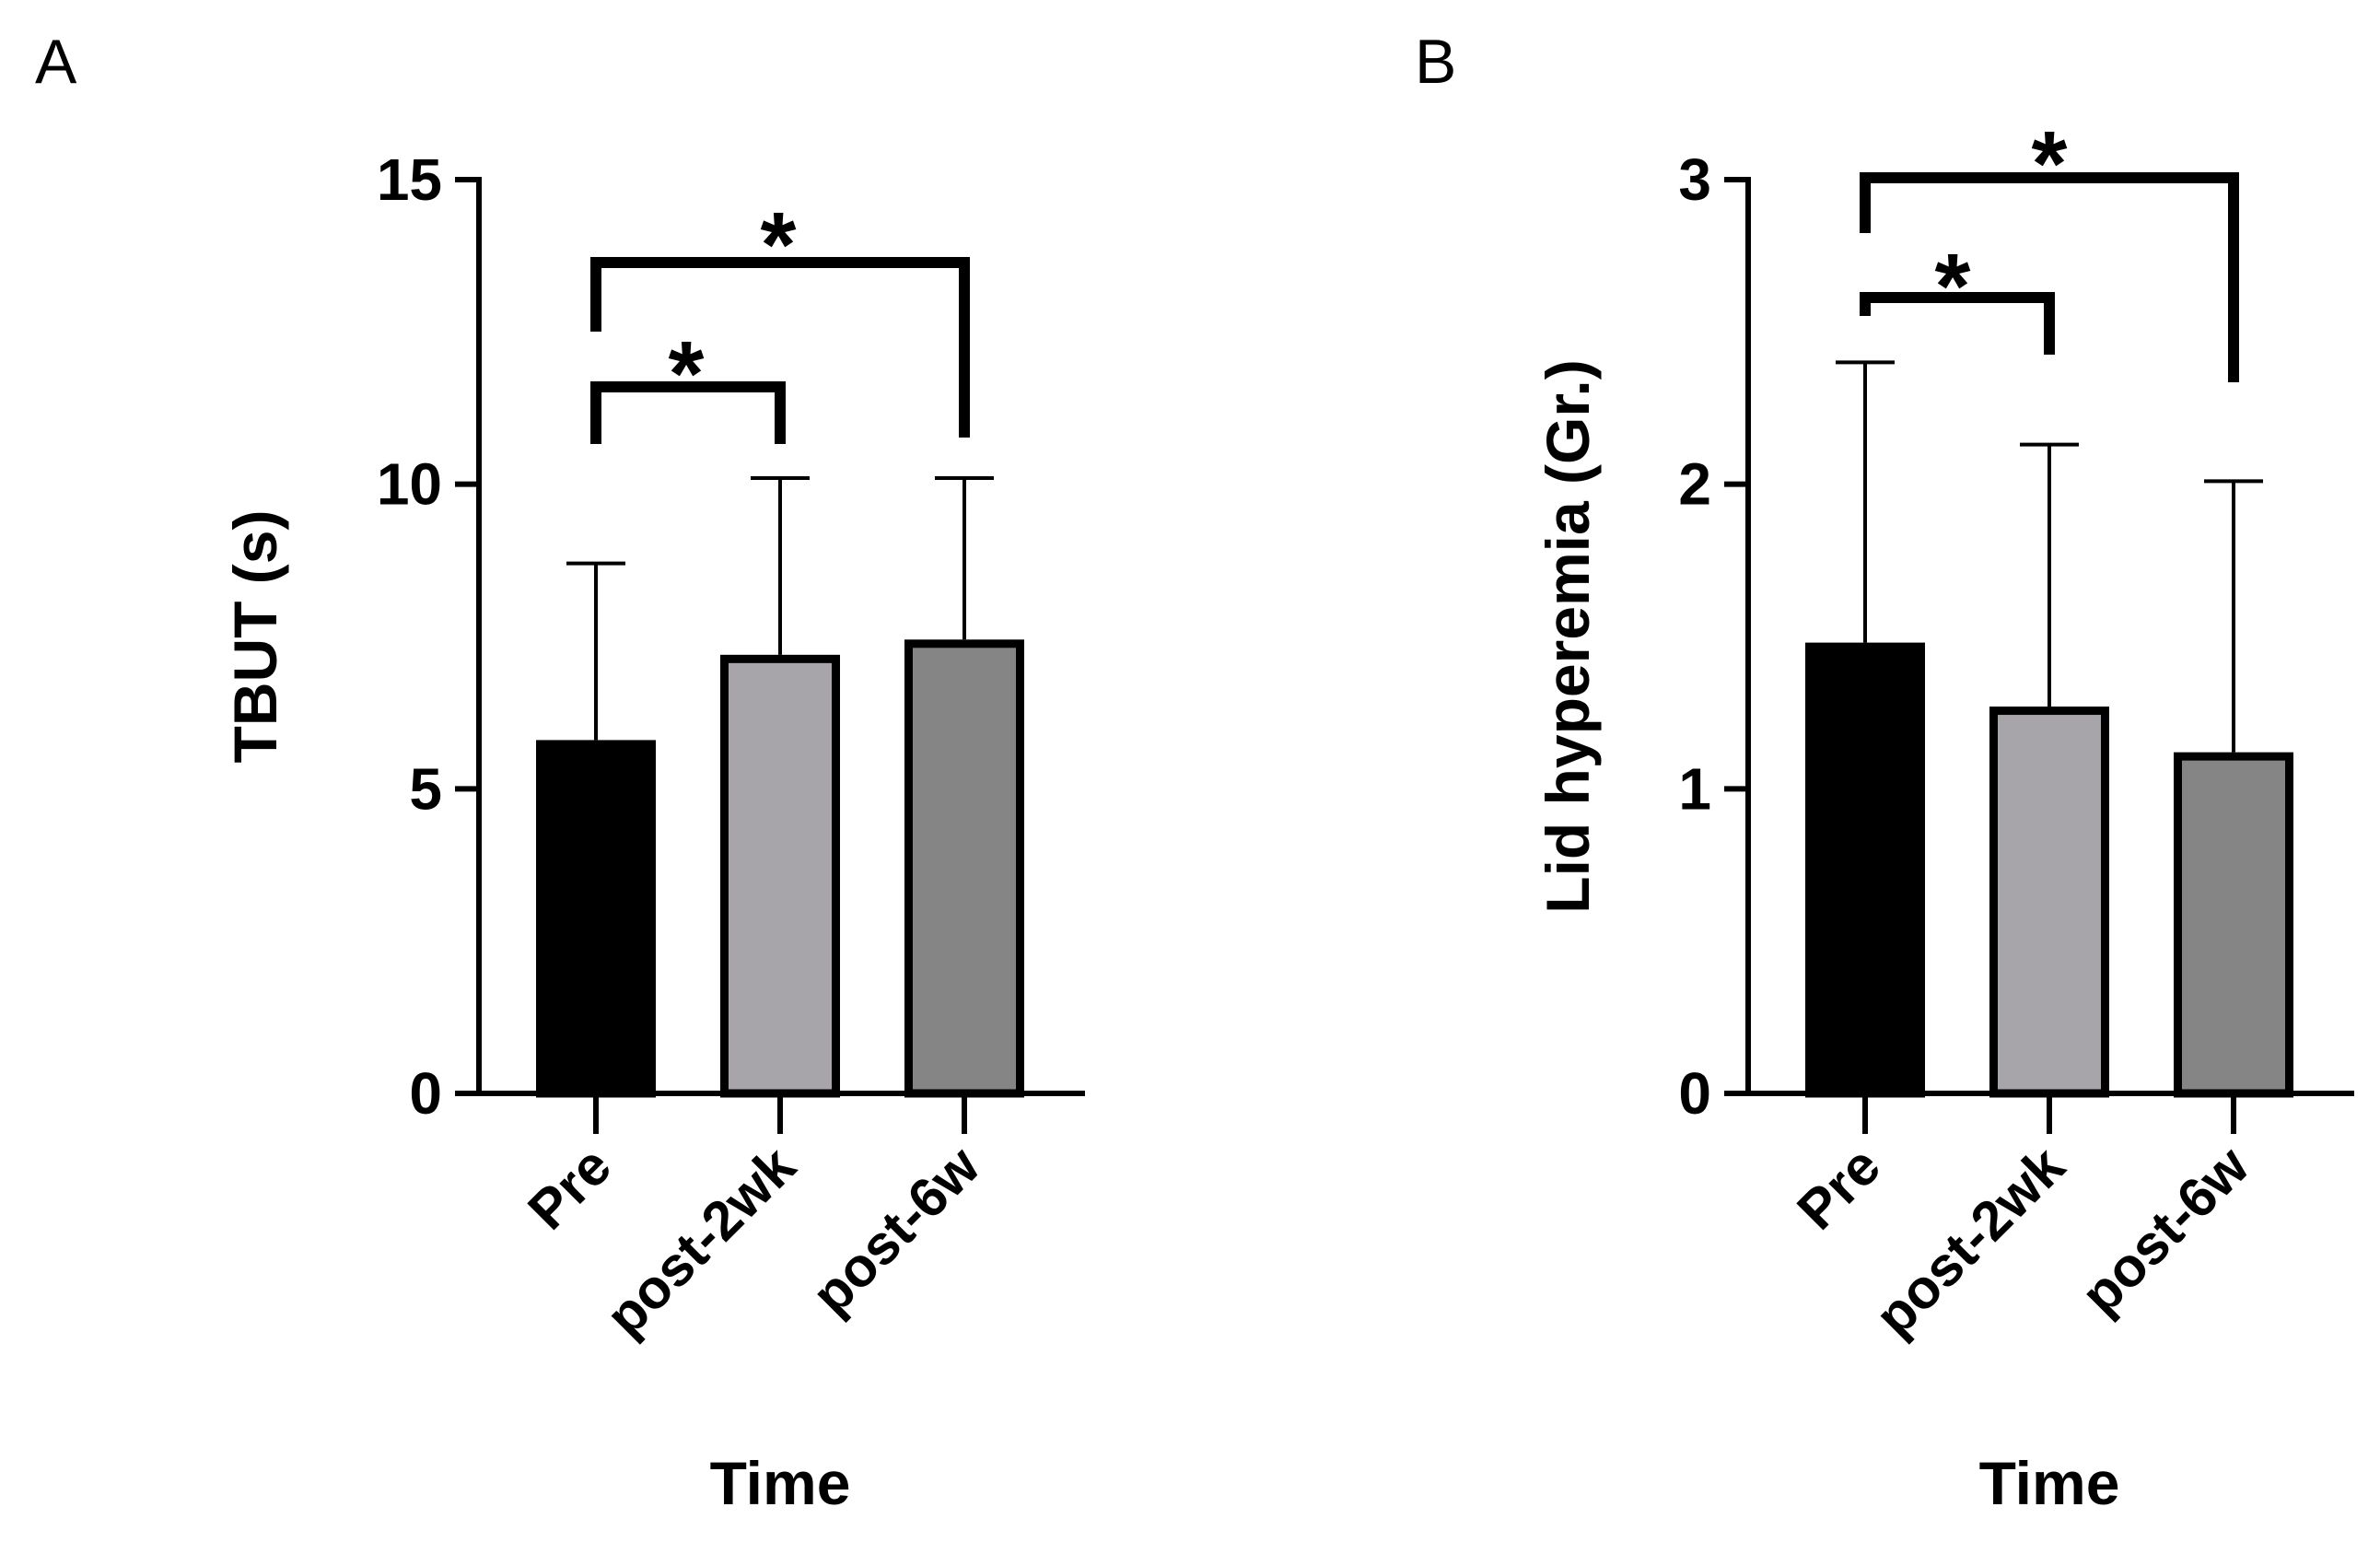  I want to click on y-tick-label: 15, so click(409, 179).